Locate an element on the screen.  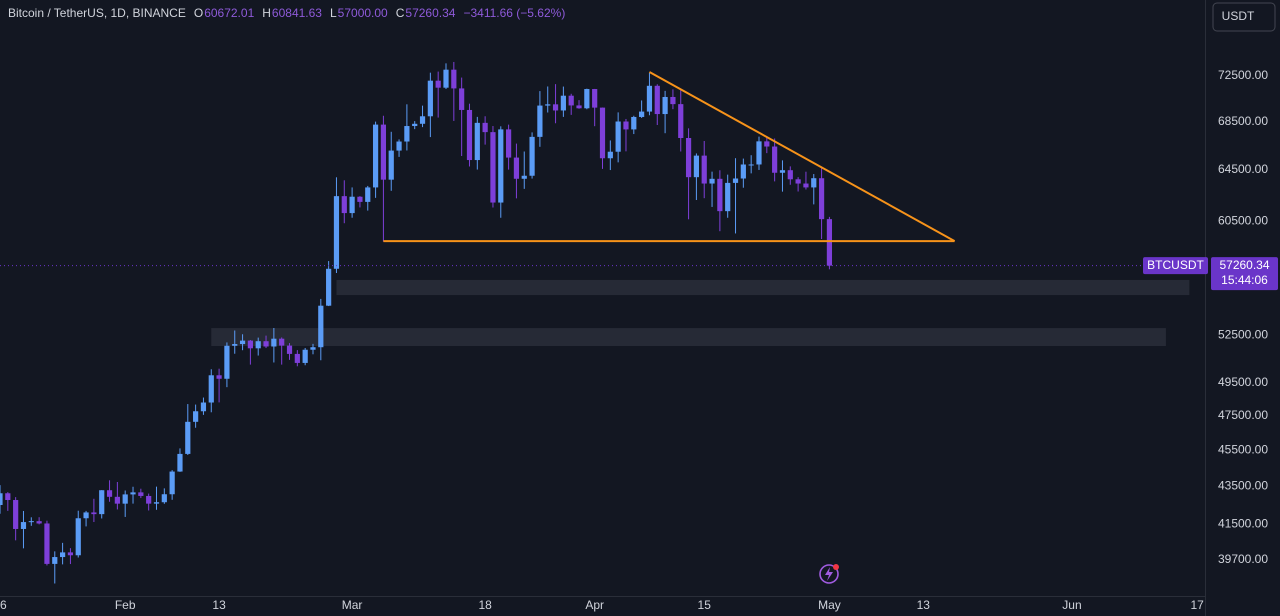
symbol-tag is located at coordinates (1175, 266).